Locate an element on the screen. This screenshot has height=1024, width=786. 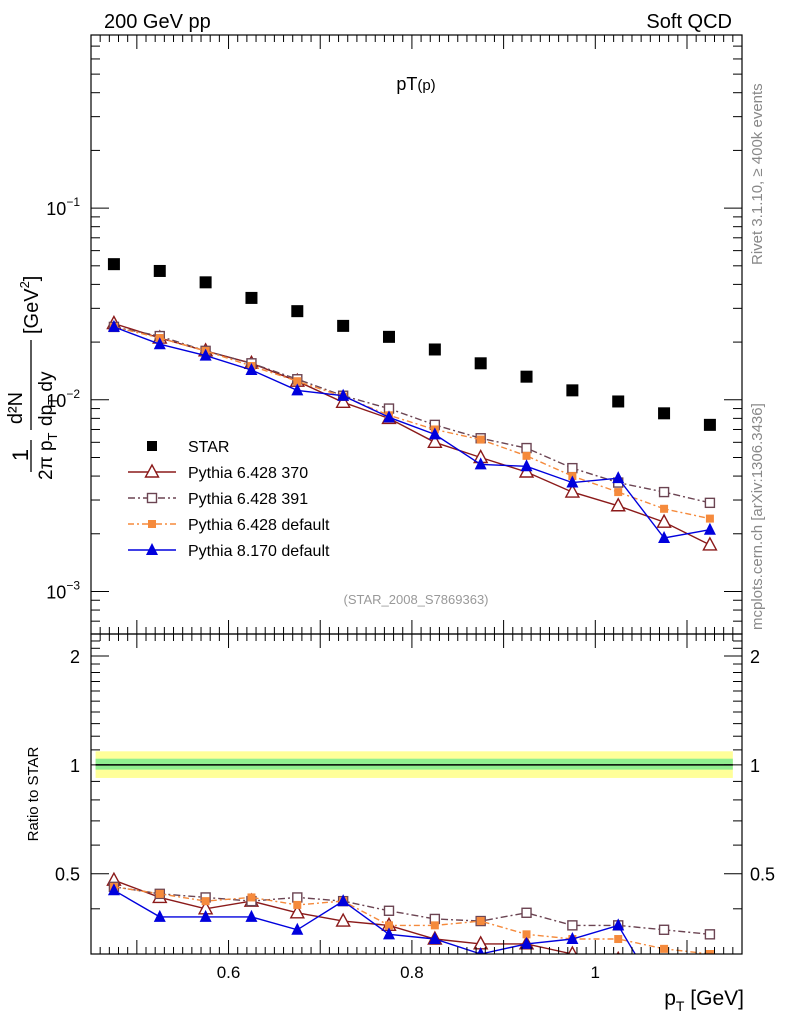
chart-title: pT(p) is located at coordinates (415, 84).